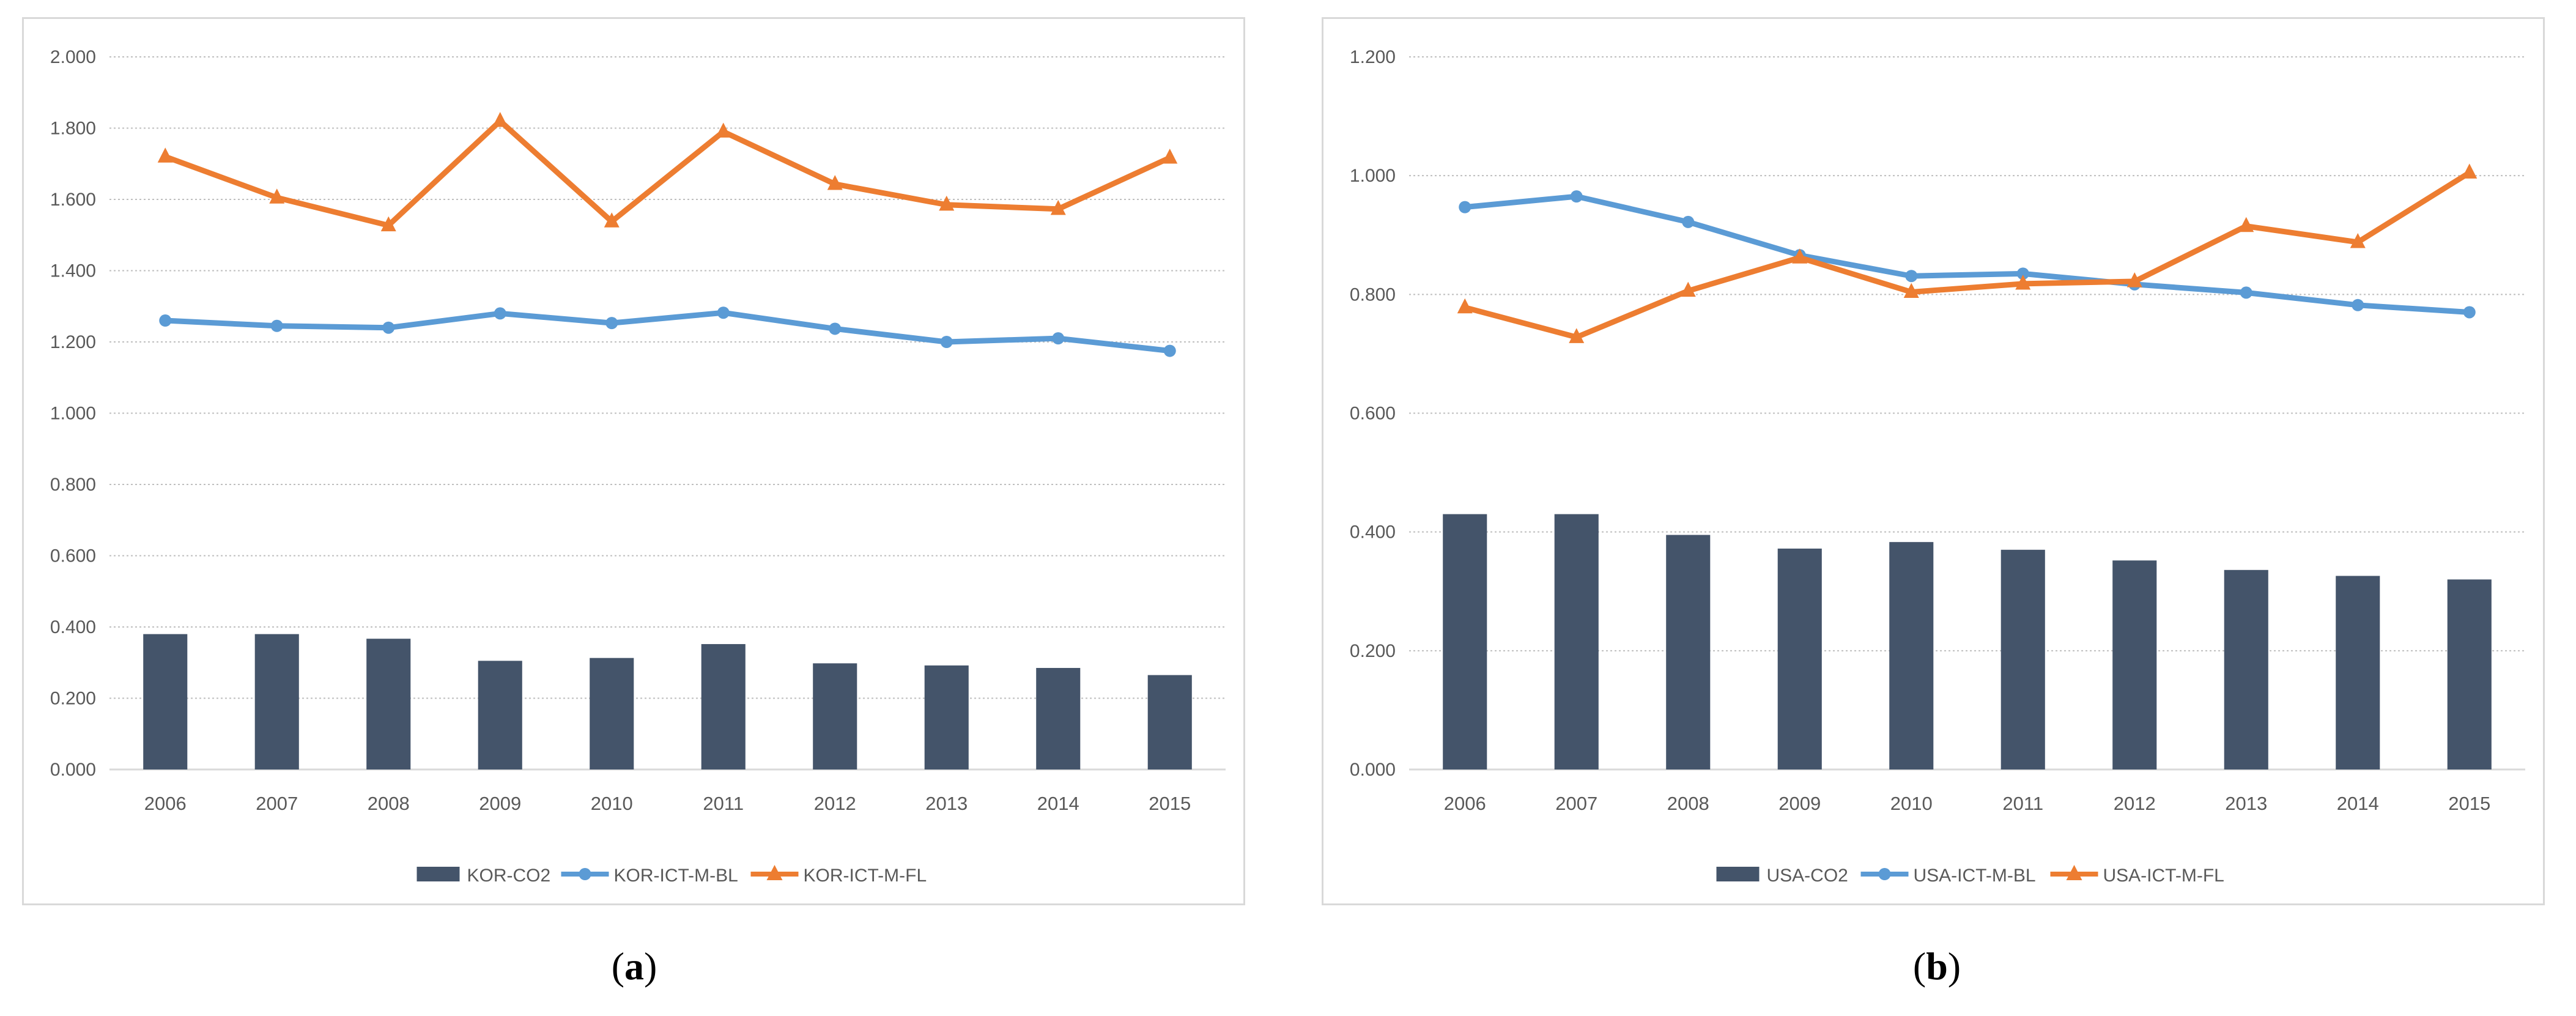 The image size is (2576, 1016). Describe the element at coordinates (2469, 803) in the screenshot. I see `chart-b-x-tick-label: 2015` at that location.